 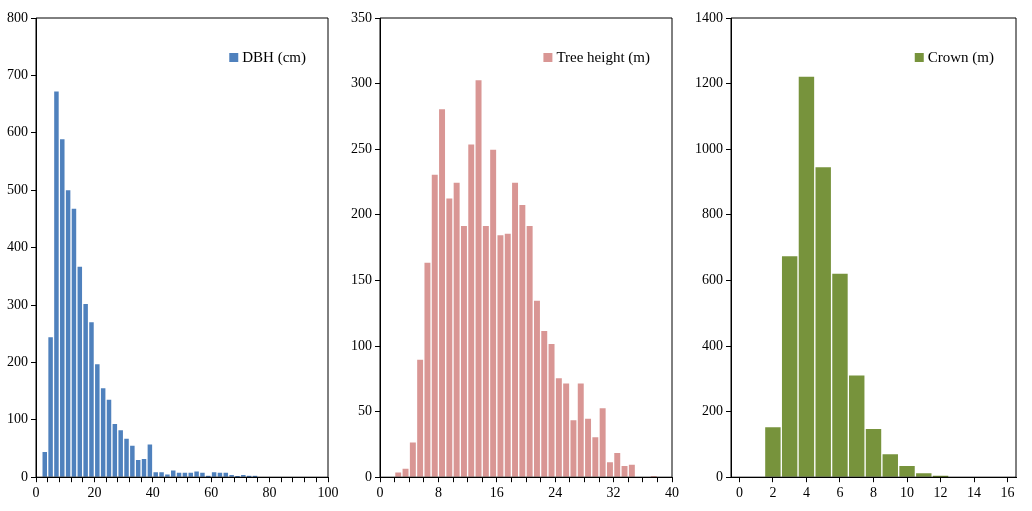 What do you see at coordinates (940, 493) in the screenshot?
I see `x-tick-label: 12` at bounding box center [940, 493].